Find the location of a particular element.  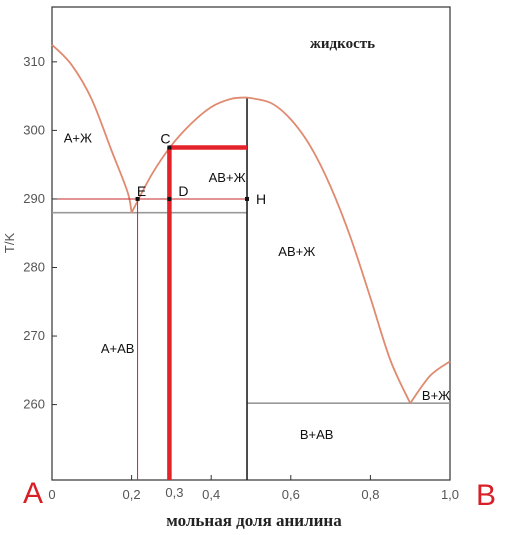

highlight-lines is located at coordinates (207, 312).